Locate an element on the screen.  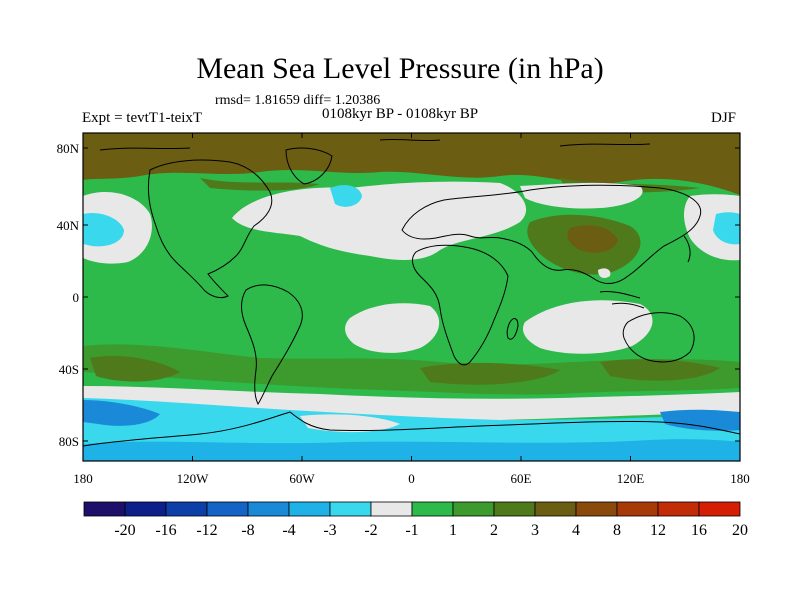
colorbar-label: -4 is located at coordinates (288, 530).